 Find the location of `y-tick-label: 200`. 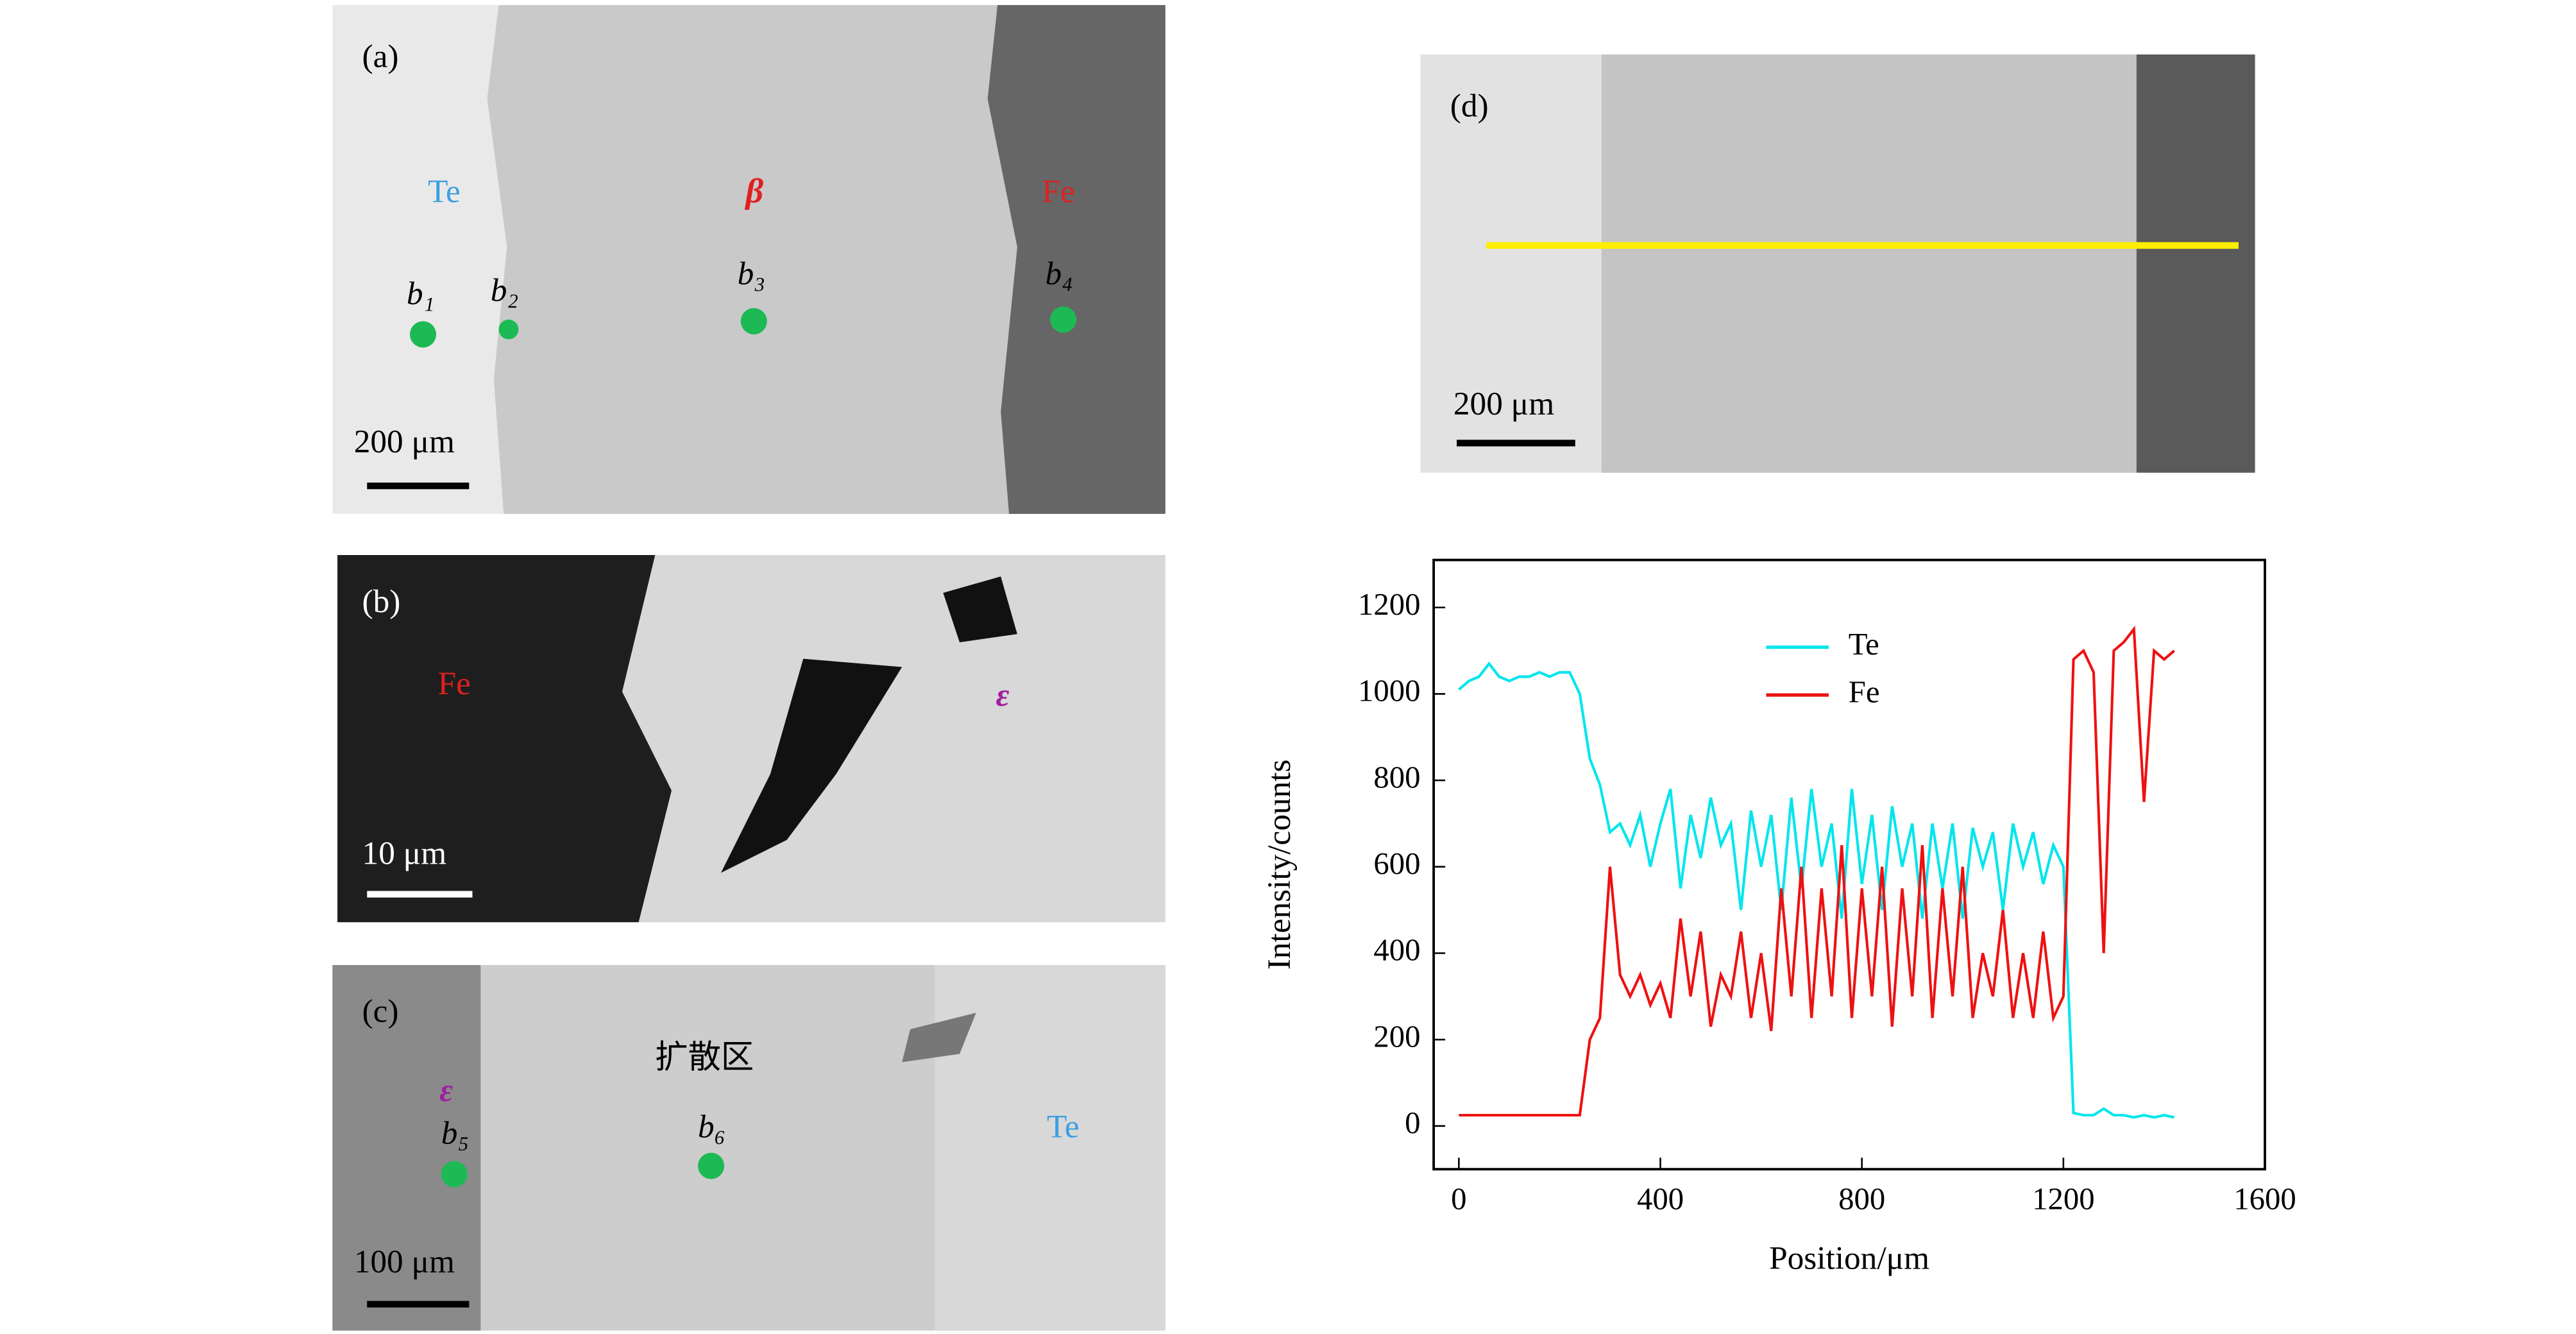

y-tick-label: 200 is located at coordinates (1396, 1036).